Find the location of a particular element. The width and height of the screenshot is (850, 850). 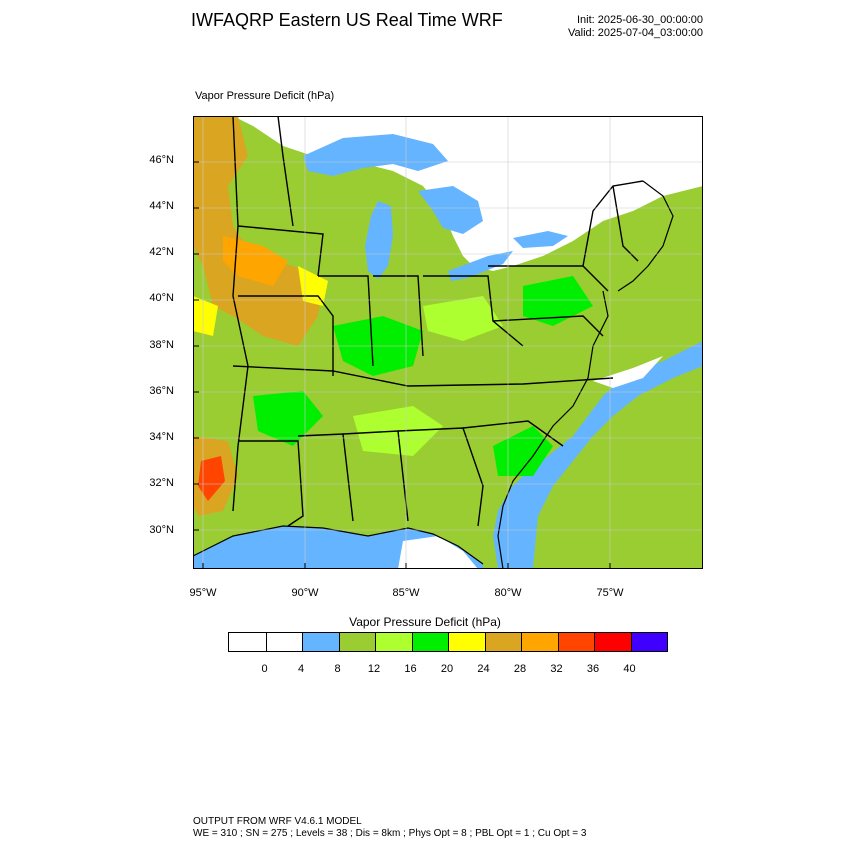

atlantic-coastline is located at coordinates (553, 429).